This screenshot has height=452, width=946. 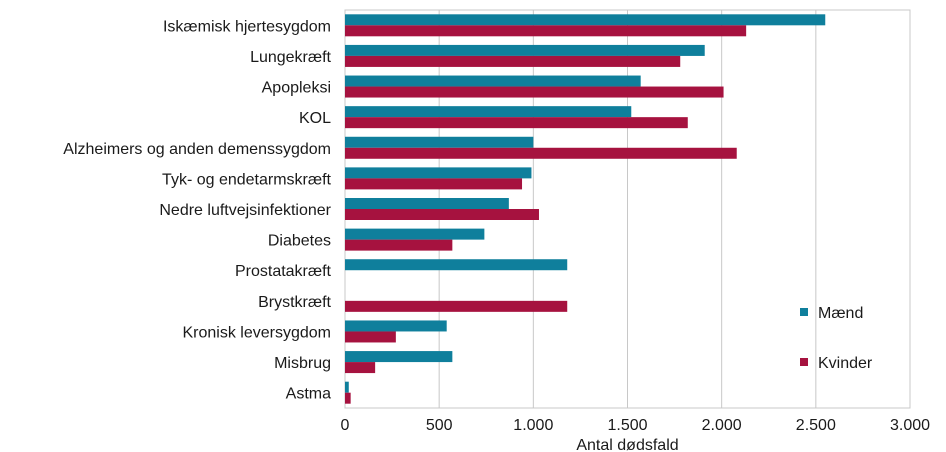 What do you see at coordinates (722, 425) in the screenshot?
I see `x-tick-label: 2.000` at bounding box center [722, 425].